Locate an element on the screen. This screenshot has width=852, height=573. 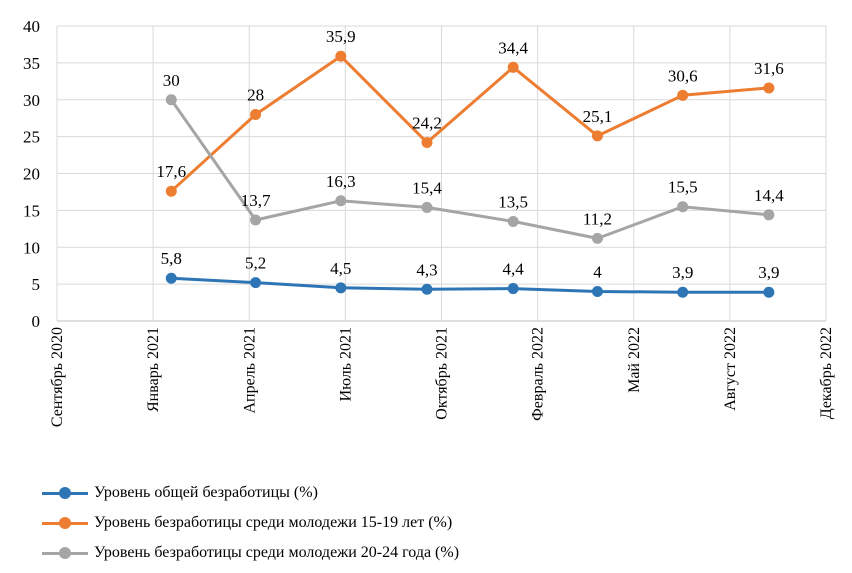
data-label: 34,4 is located at coordinates (513, 47).